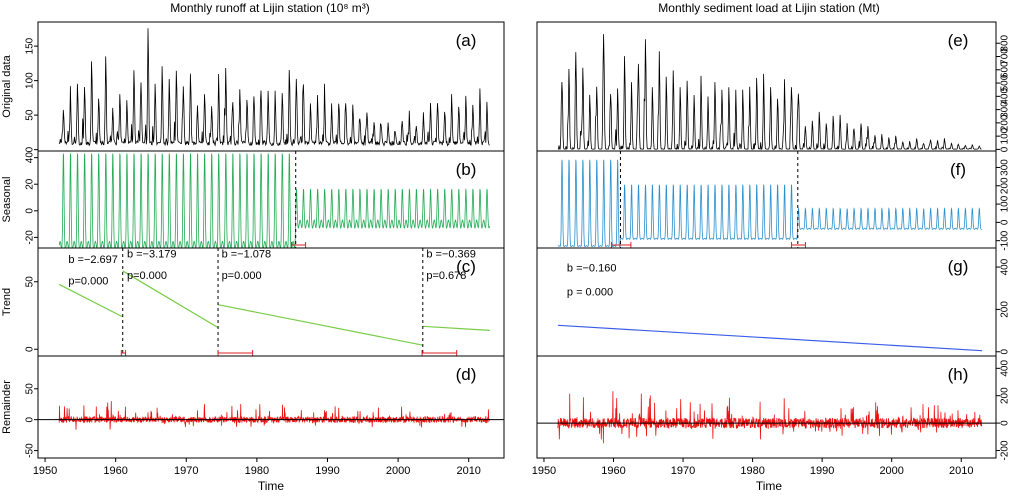 The height and width of the screenshot is (496, 1024). Describe the element at coordinates (7, 200) in the screenshot. I see `y-axis-label: Seasonal` at that location.